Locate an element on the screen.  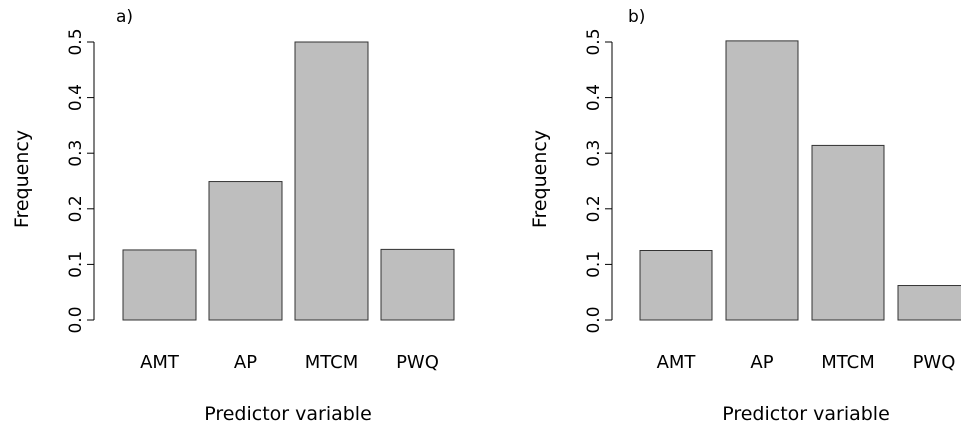
panel-label: b) is located at coordinates (636, 17).